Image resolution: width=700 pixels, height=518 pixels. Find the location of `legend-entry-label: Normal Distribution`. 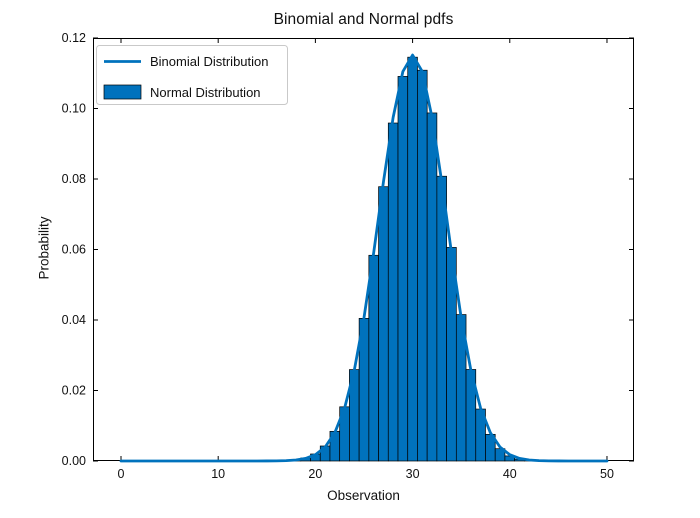

legend-entry-label: Normal Distribution is located at coordinates (205, 92).